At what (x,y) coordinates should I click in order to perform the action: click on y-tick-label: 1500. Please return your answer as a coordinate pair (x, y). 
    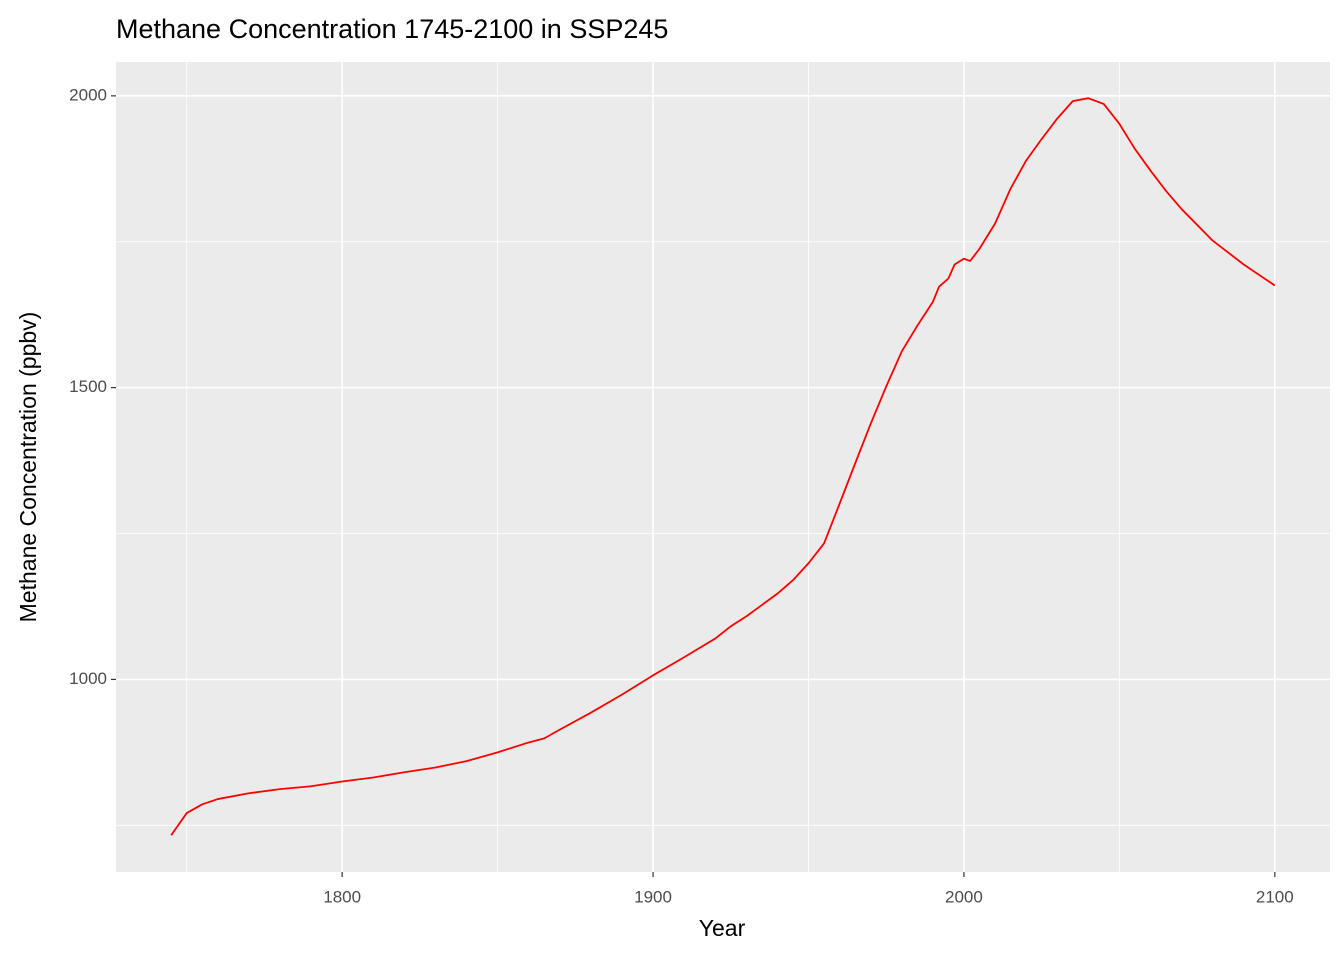
    Looking at the image, I should click on (88, 386).